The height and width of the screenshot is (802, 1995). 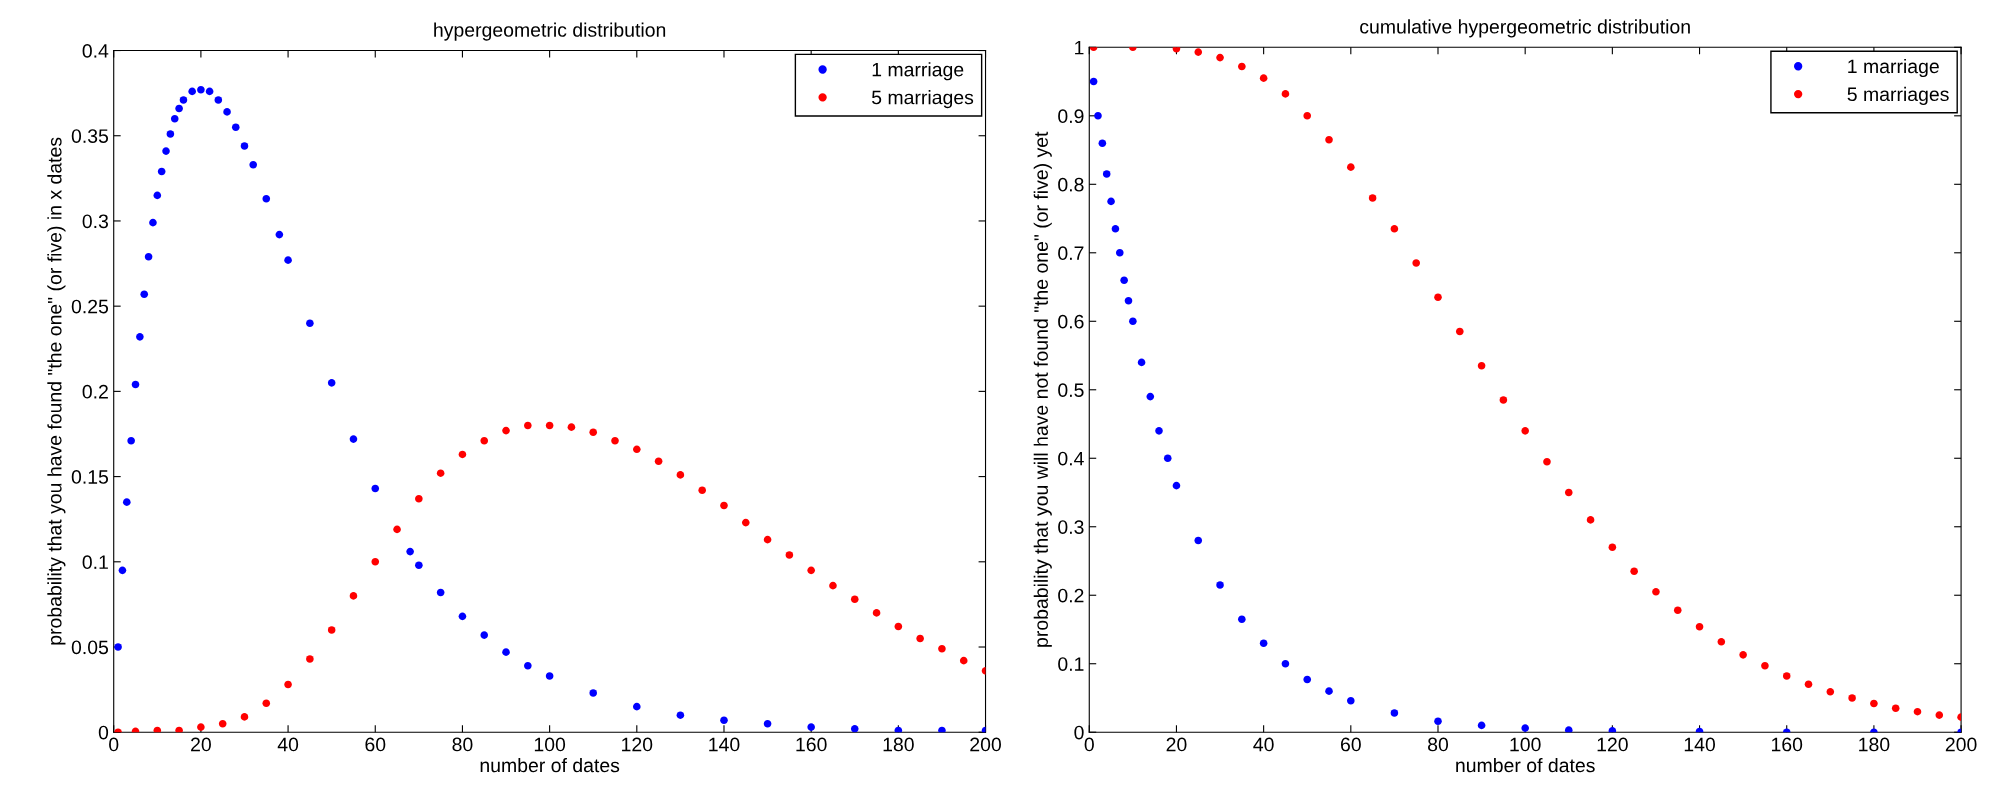 I want to click on y-tick-label: 0.3, so click(x=1071, y=527).